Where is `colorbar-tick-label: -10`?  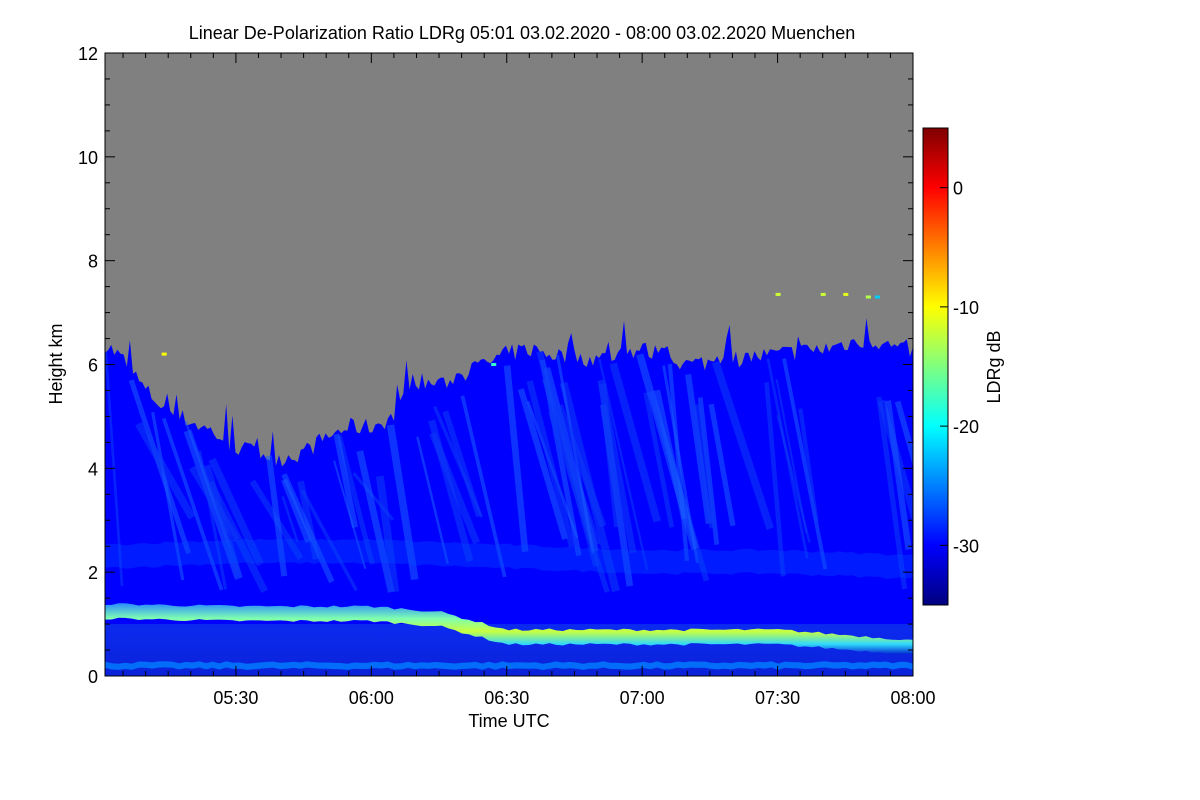
colorbar-tick-label: -10 is located at coordinates (966, 308).